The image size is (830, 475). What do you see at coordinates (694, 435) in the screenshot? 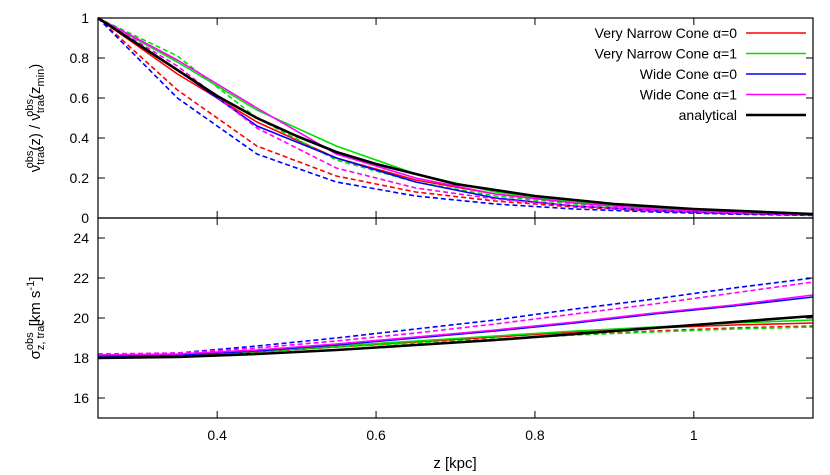
I see `x-tick-label: 1` at bounding box center [694, 435].